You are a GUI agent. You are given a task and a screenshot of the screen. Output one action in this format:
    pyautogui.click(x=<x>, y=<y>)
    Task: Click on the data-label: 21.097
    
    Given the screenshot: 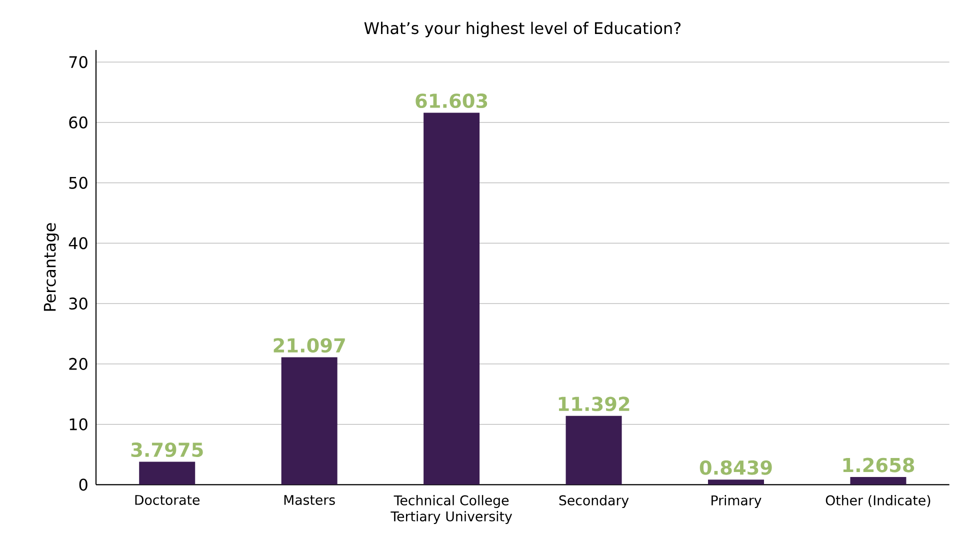 What is the action you would take?
    pyautogui.click(x=309, y=345)
    